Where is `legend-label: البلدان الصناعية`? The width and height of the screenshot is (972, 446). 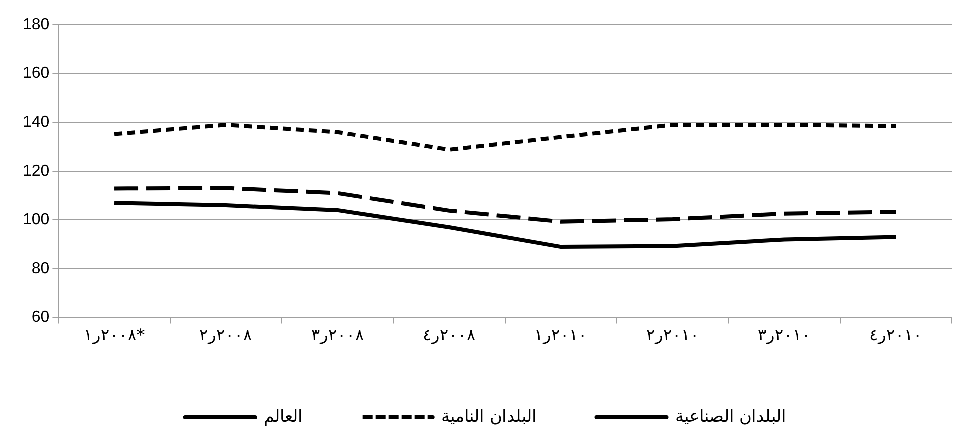 legend-label: البلدان الصناعية is located at coordinates (731, 416).